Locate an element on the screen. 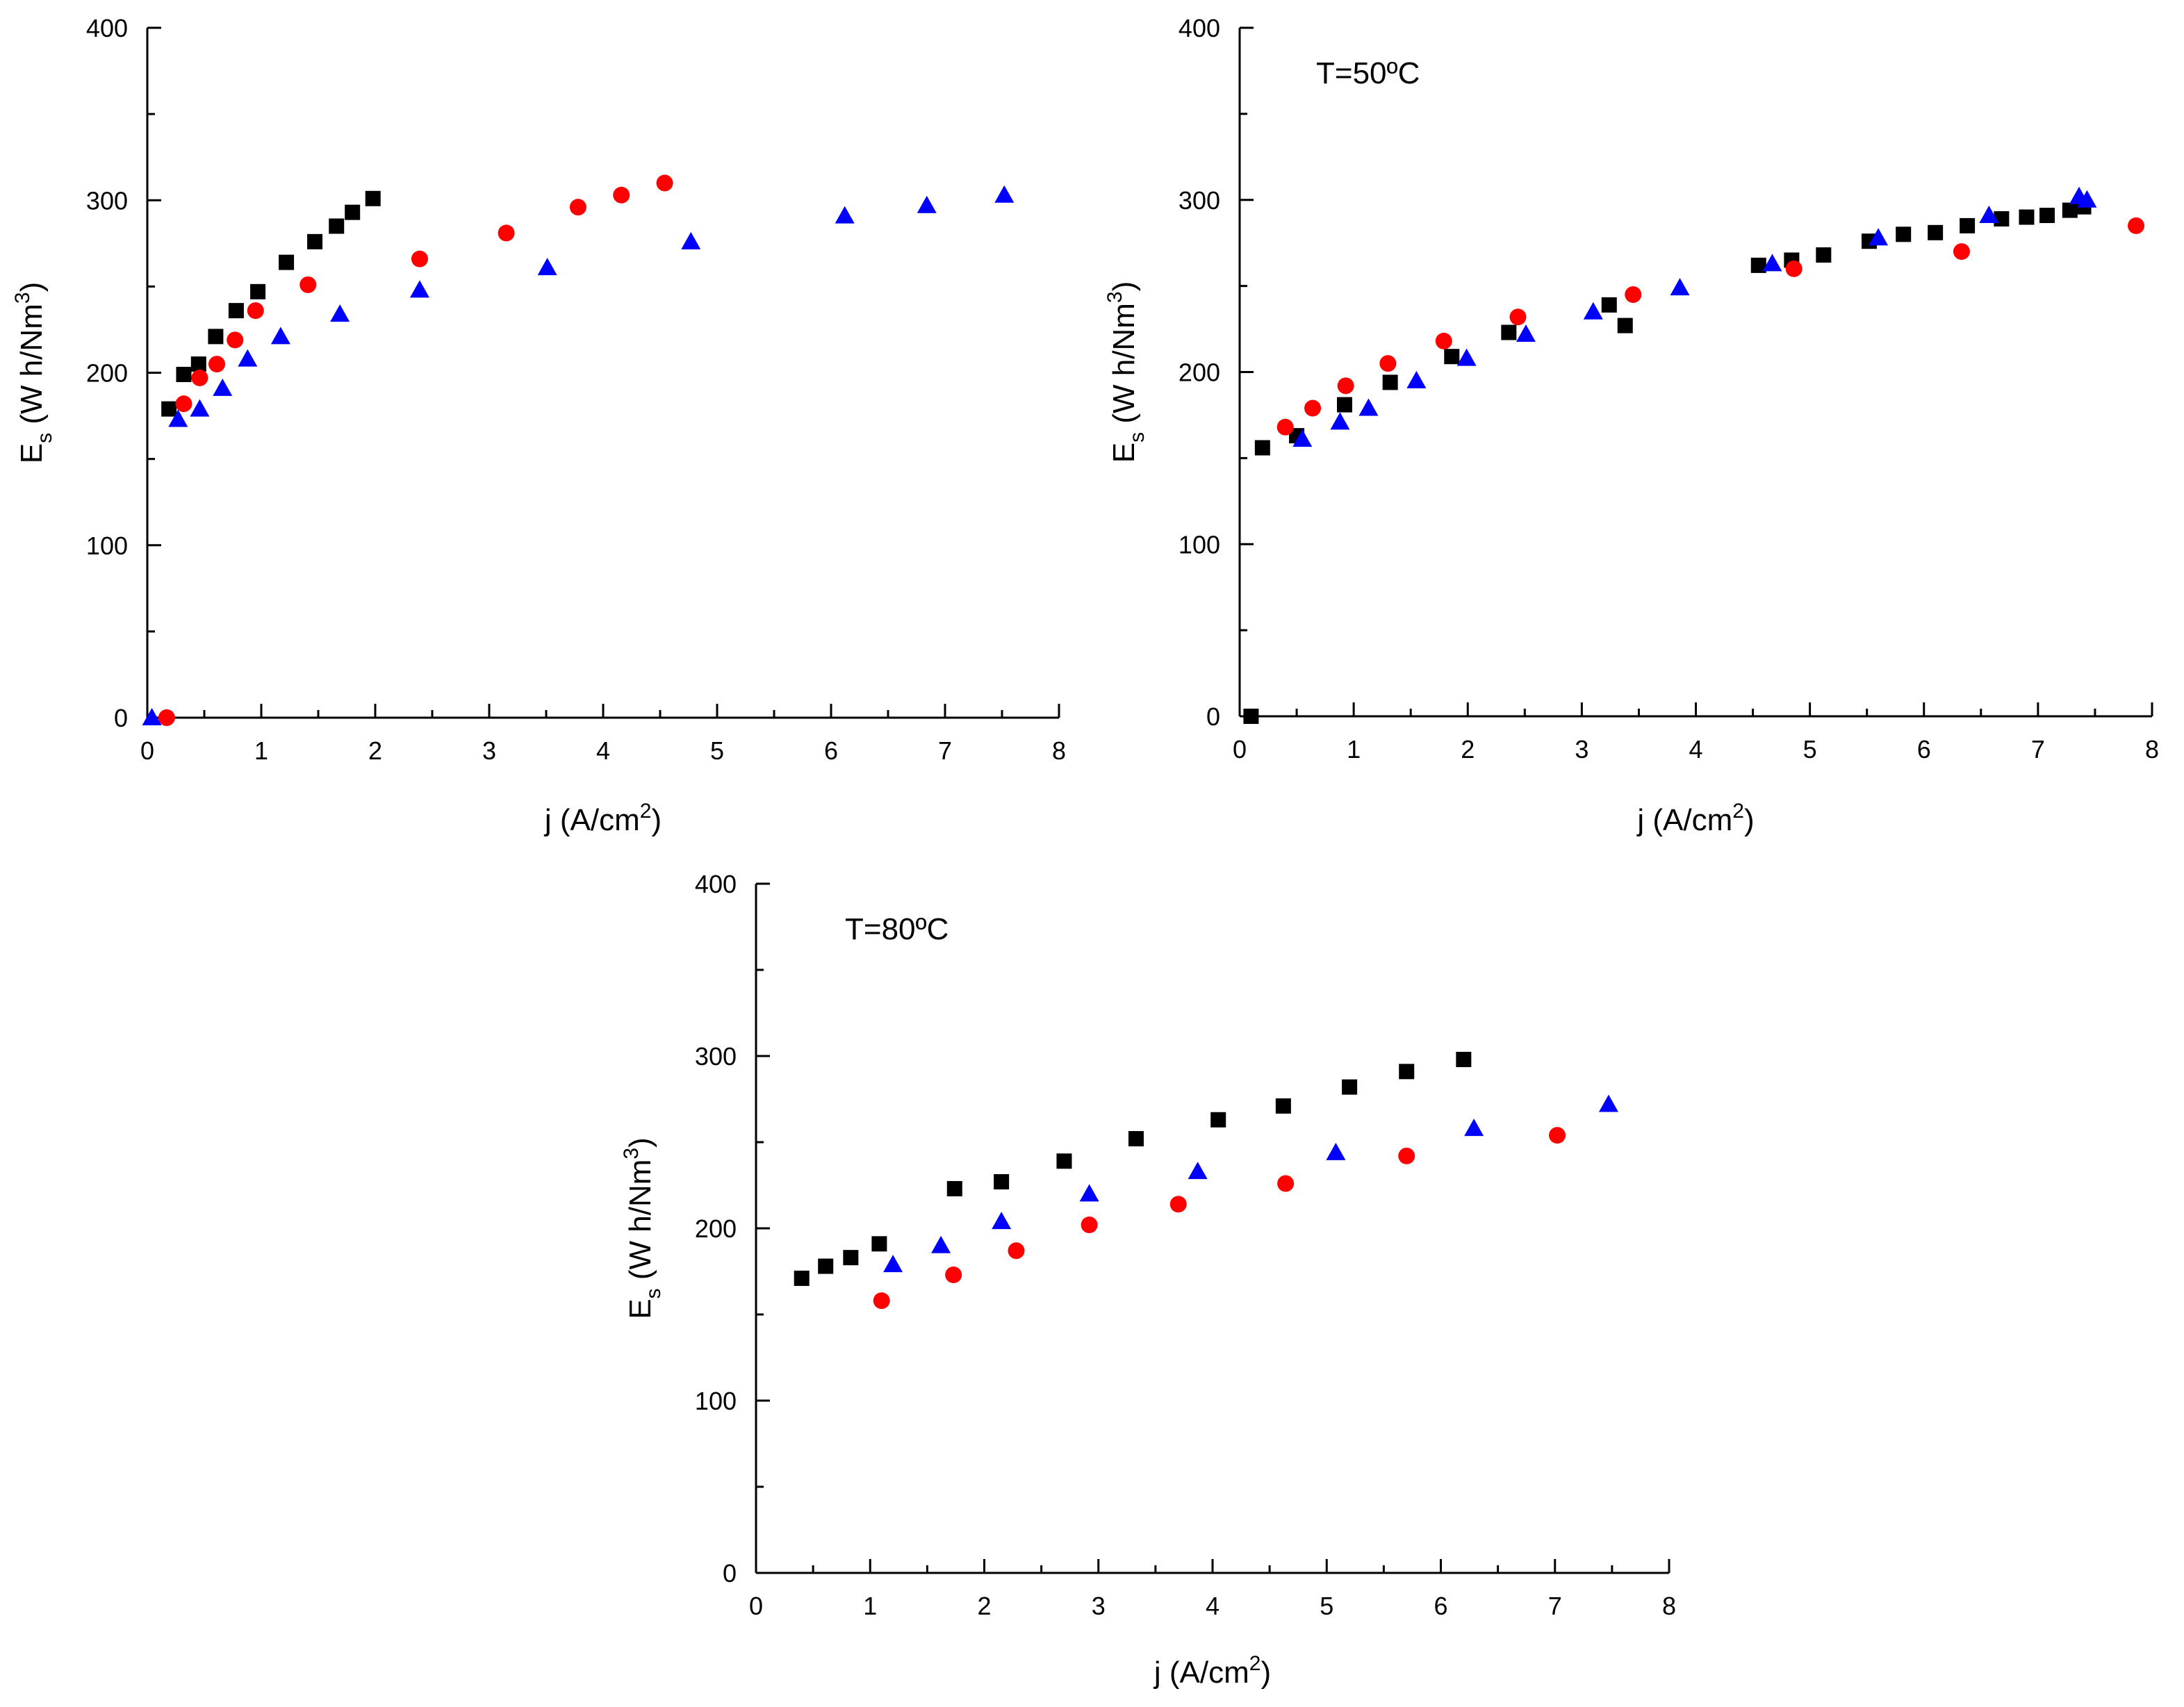  x-tick-label: 3 is located at coordinates (1099, 1606).